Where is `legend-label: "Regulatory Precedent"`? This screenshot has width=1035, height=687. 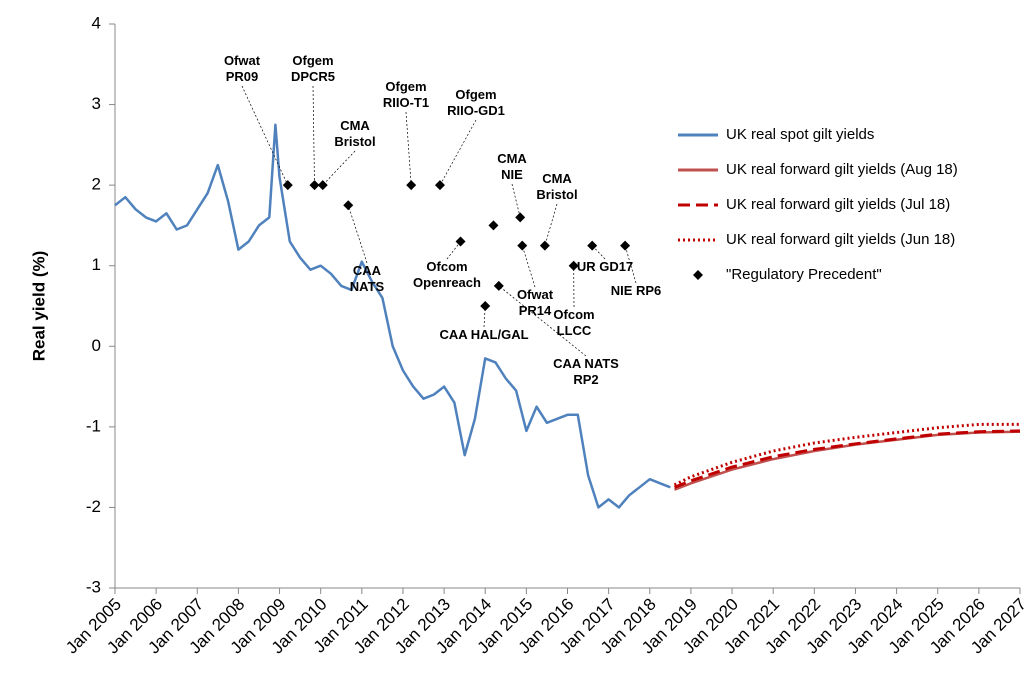 legend-label: "Regulatory Precedent" is located at coordinates (804, 274).